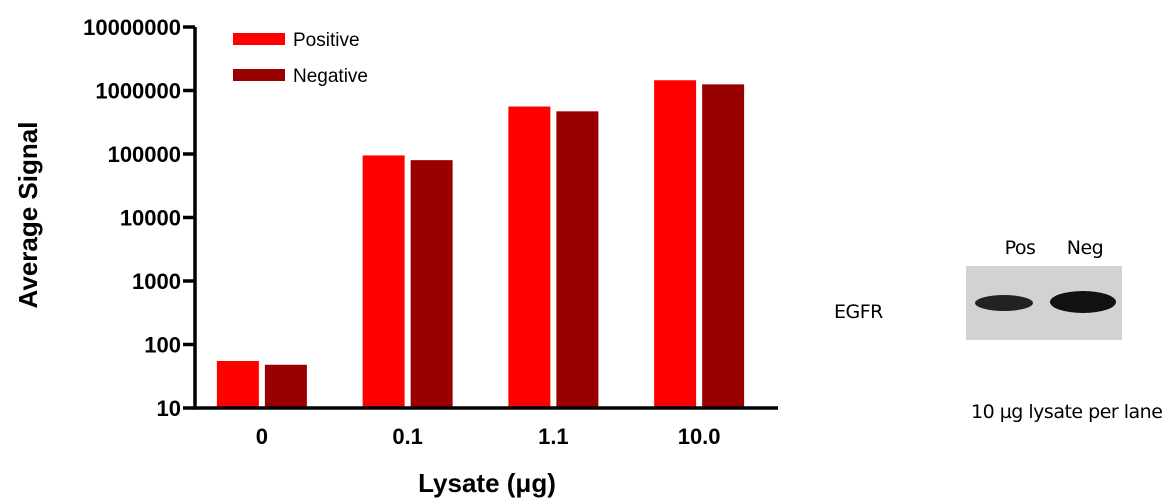 This screenshot has height=503, width=1165. Describe the element at coordinates (699, 436) in the screenshot. I see `x-category-label: 10.0` at that location.